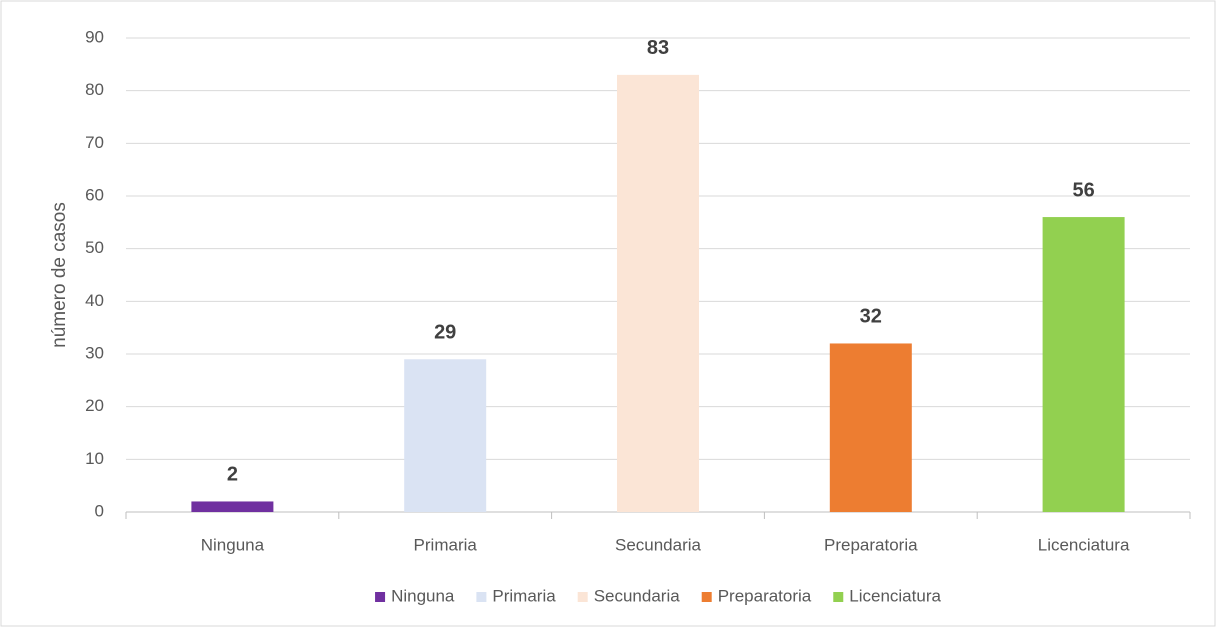 This screenshot has width=1217, height=628. Describe the element at coordinates (1083, 190) in the screenshot. I see `data-label: 56` at that location.